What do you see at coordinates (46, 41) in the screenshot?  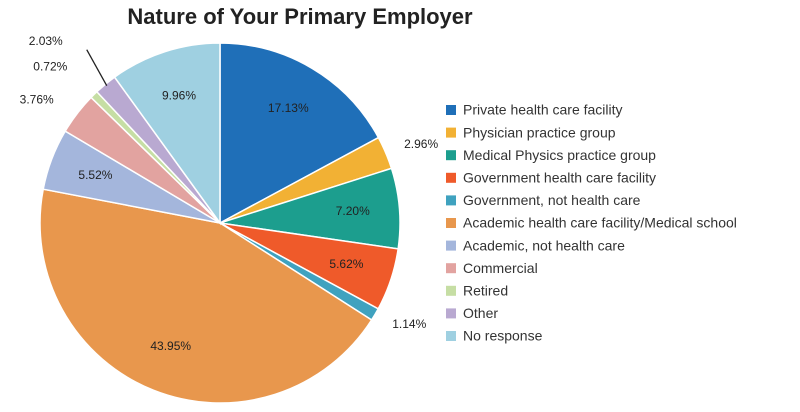 I see `slice-label: 2.03%` at bounding box center [46, 41].